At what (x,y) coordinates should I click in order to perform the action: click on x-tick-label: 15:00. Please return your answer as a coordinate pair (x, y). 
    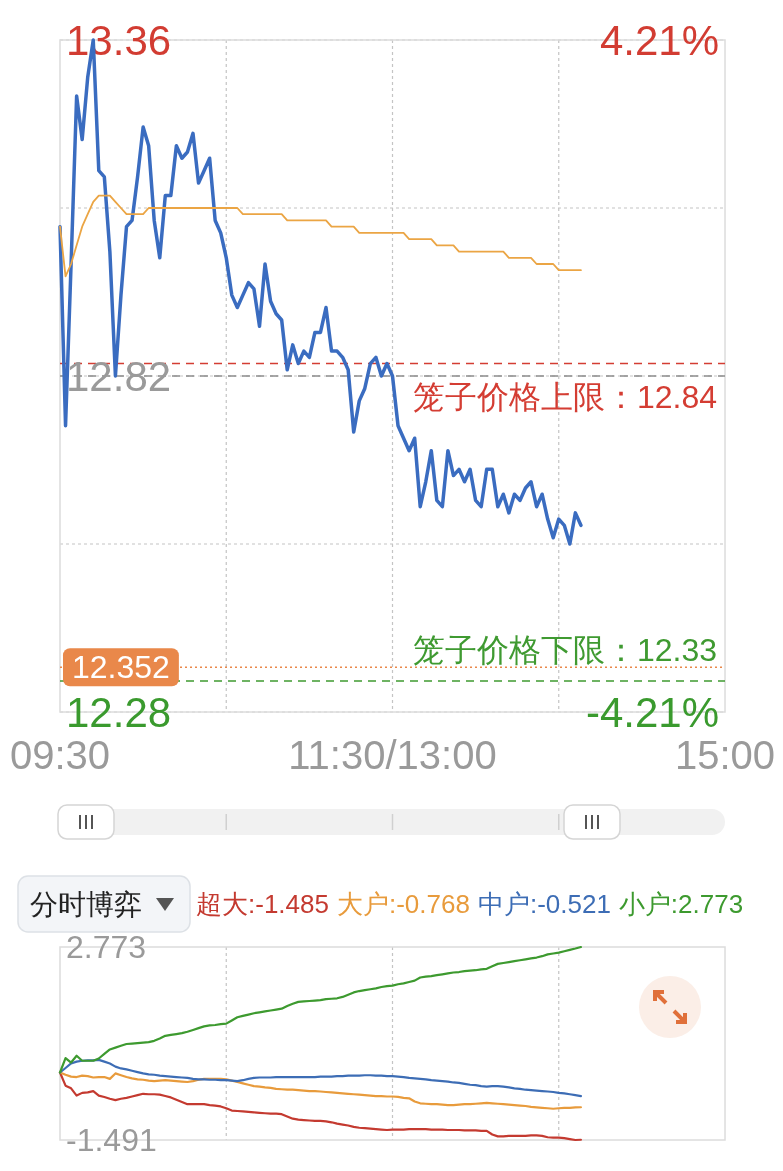
    Looking at the image, I should click on (725, 755).